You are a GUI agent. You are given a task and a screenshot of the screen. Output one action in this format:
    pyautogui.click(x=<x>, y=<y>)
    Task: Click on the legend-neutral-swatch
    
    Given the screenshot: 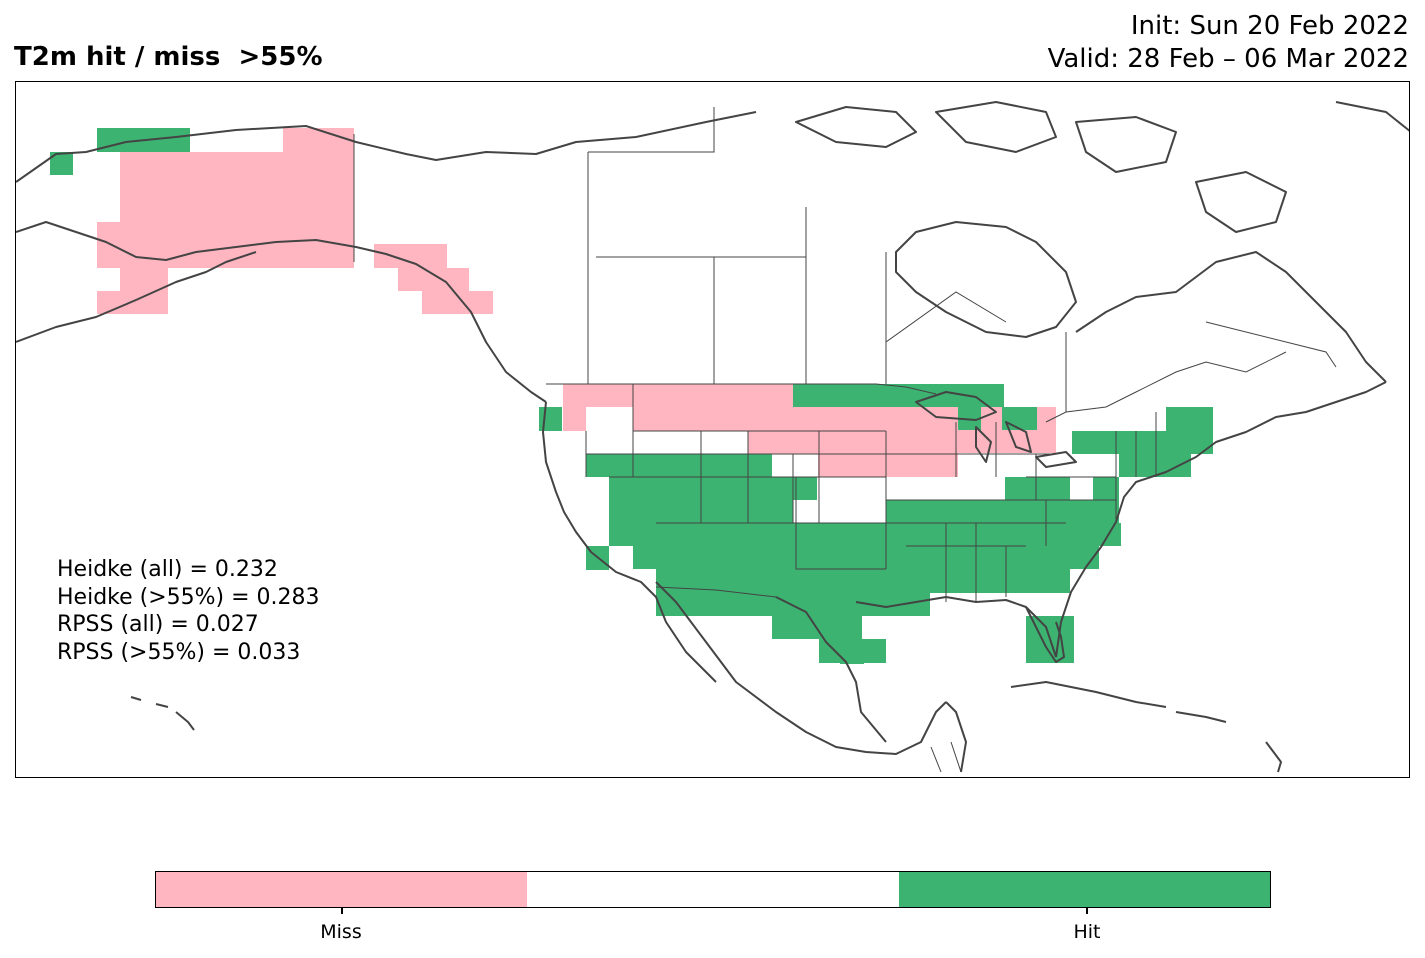 What is the action you would take?
    pyautogui.click(x=713, y=889)
    